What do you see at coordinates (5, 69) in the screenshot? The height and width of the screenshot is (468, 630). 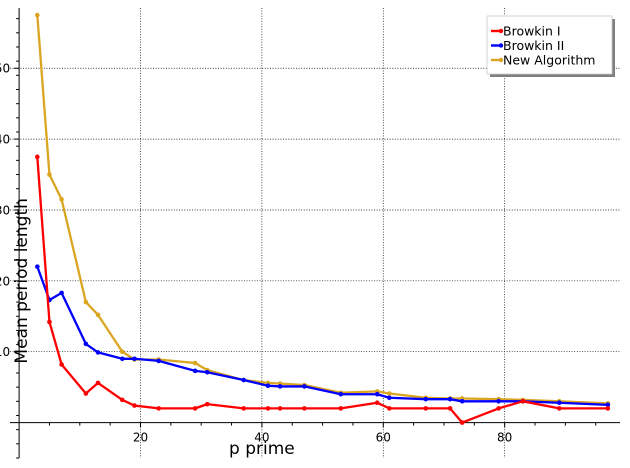 I see `y-tick-label: 50` at bounding box center [5, 69].